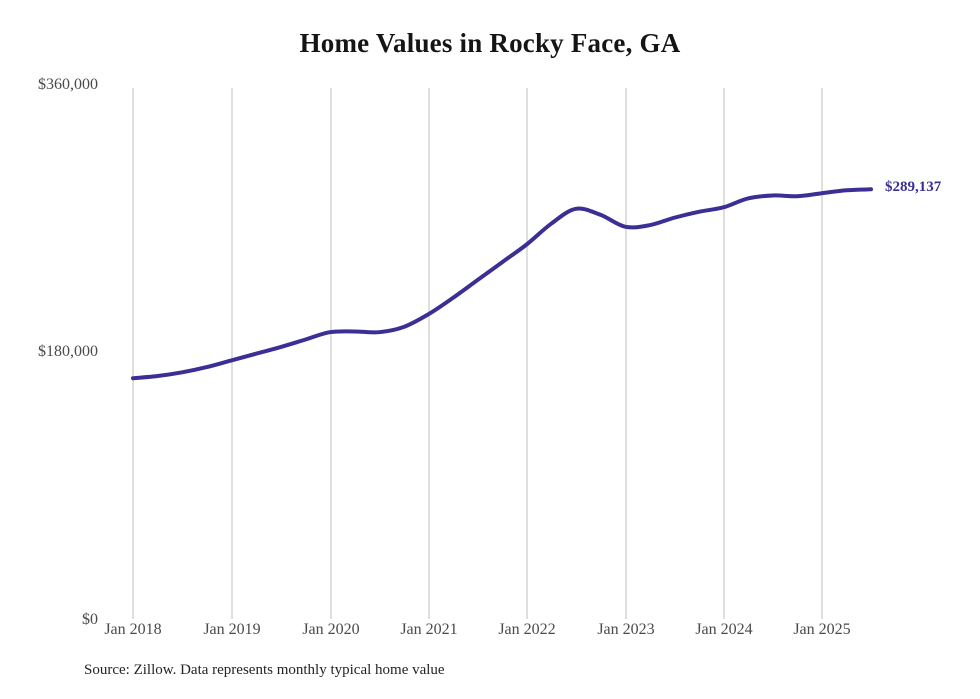 The height and width of the screenshot is (699, 980). What do you see at coordinates (626, 629) in the screenshot?
I see `x-axis-tick-jan-2023: Jan 2023` at bounding box center [626, 629].